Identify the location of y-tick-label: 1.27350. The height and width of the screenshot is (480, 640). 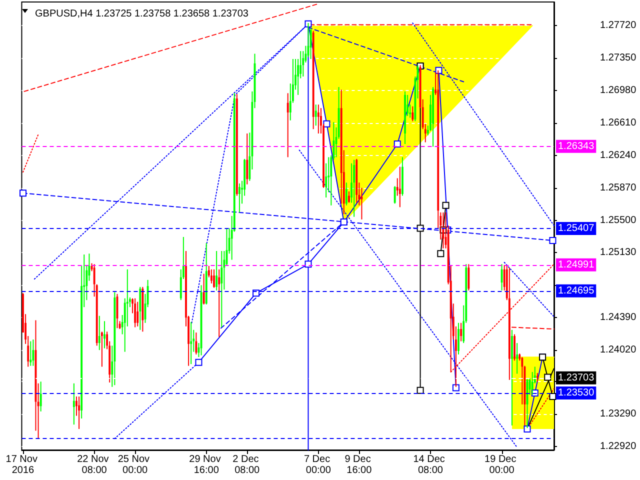
(618, 58).